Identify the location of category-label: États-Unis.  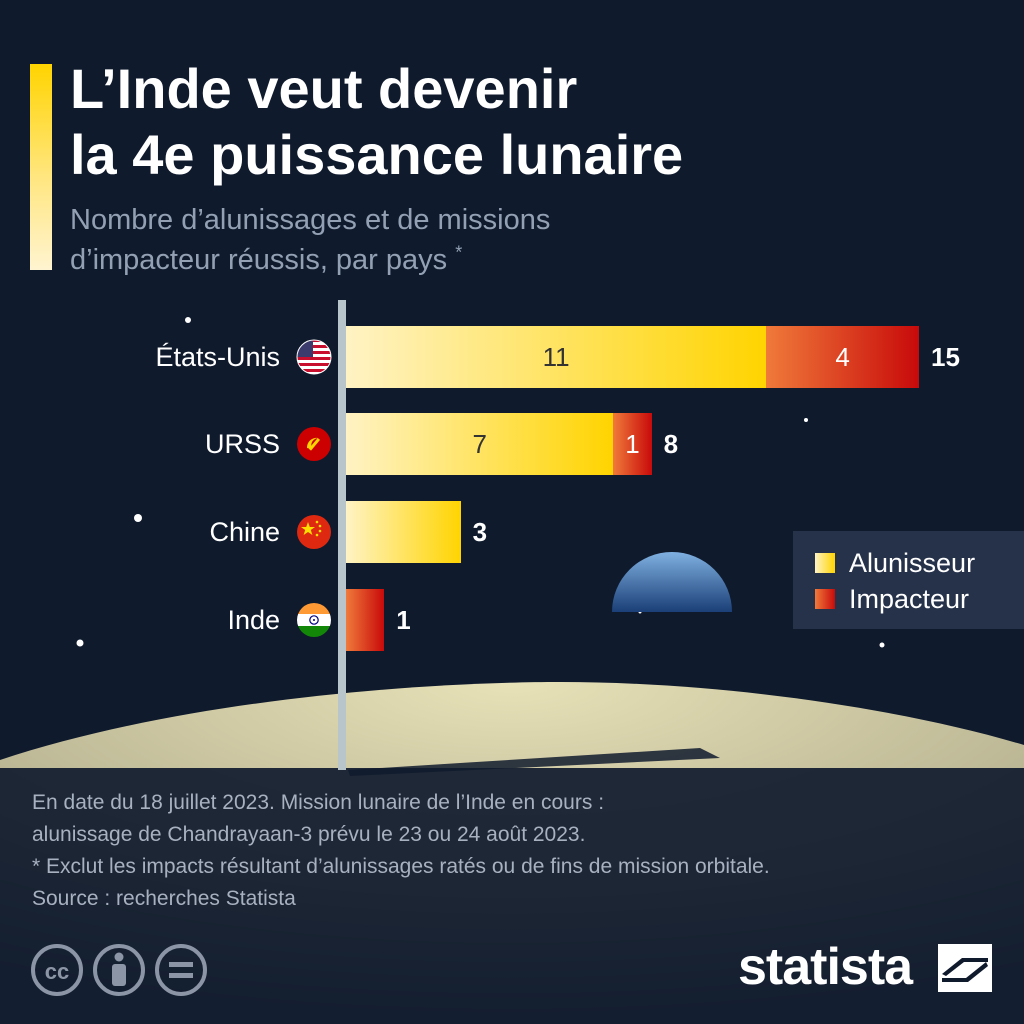
(217, 357).